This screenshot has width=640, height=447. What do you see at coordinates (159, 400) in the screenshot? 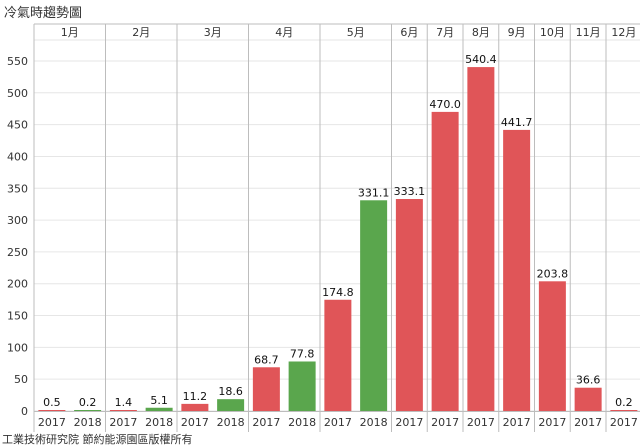
I see `data-label: 5.1` at bounding box center [159, 400].